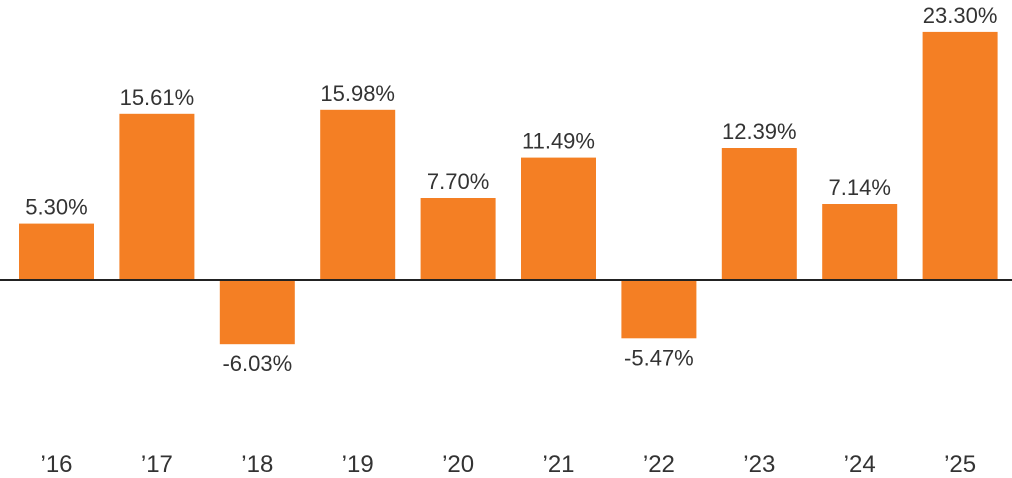 The width and height of the screenshot is (1012, 478). Describe the element at coordinates (56, 207) in the screenshot. I see `value-label-0: 5.30%` at that location.